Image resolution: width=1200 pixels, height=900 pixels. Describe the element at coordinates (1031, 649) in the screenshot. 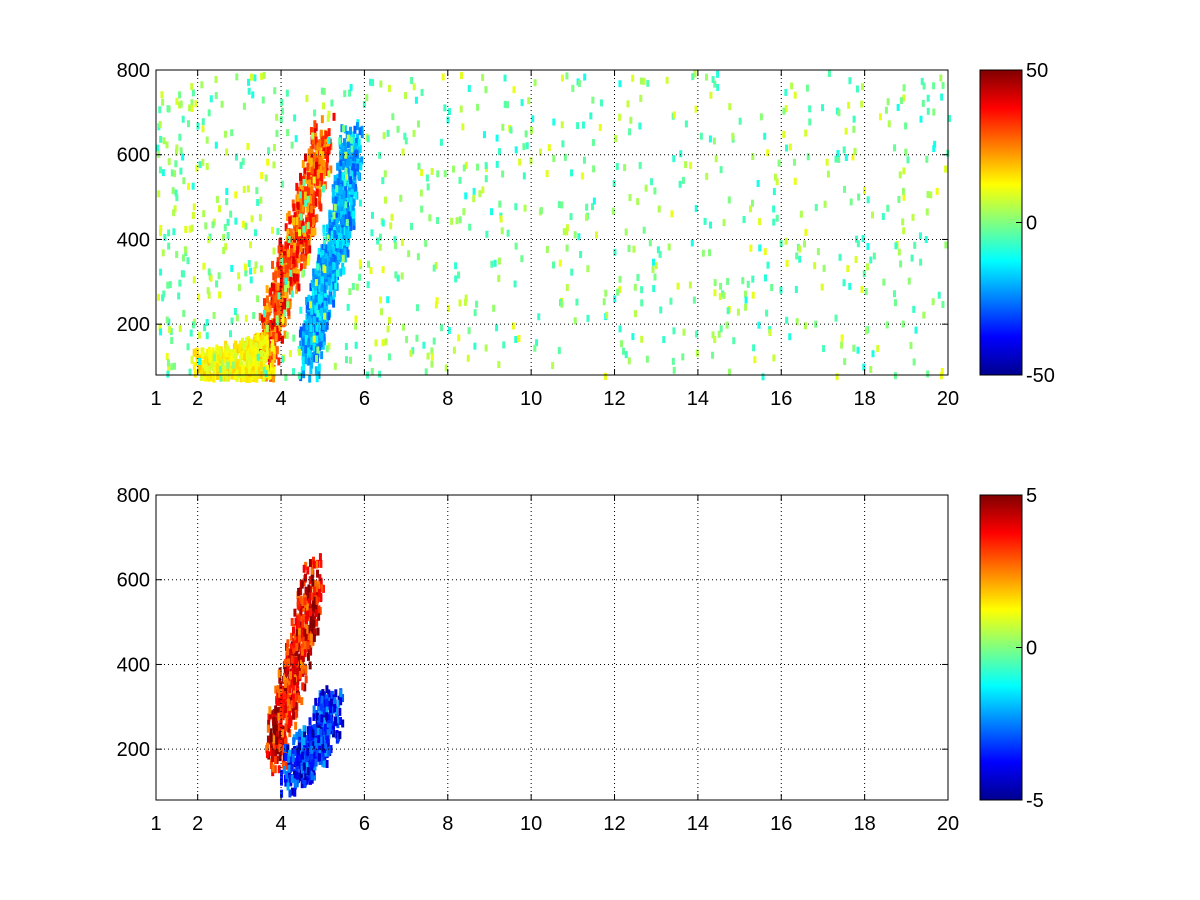

I see `colorbar-tick-label: 0` at that location.